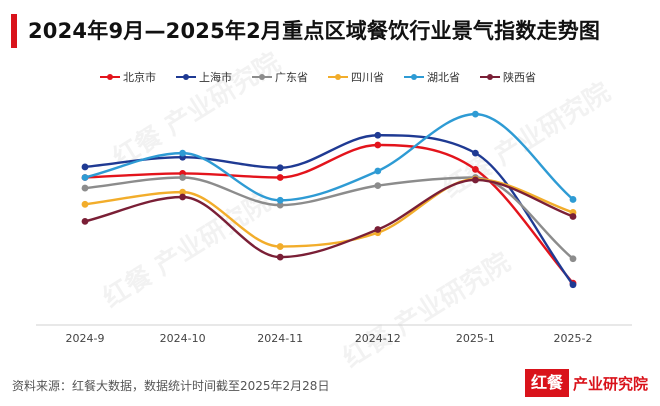 This screenshot has height=406, width=660. Describe the element at coordinates (85, 338) in the screenshot. I see `x-tick-label: 2024-9` at that location.